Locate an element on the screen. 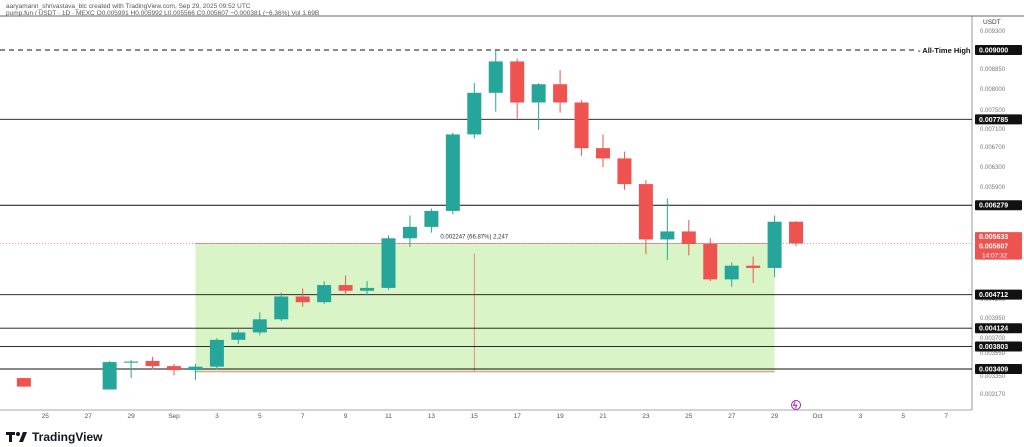  level-badge-label: 0.006279 is located at coordinates (993, 206).